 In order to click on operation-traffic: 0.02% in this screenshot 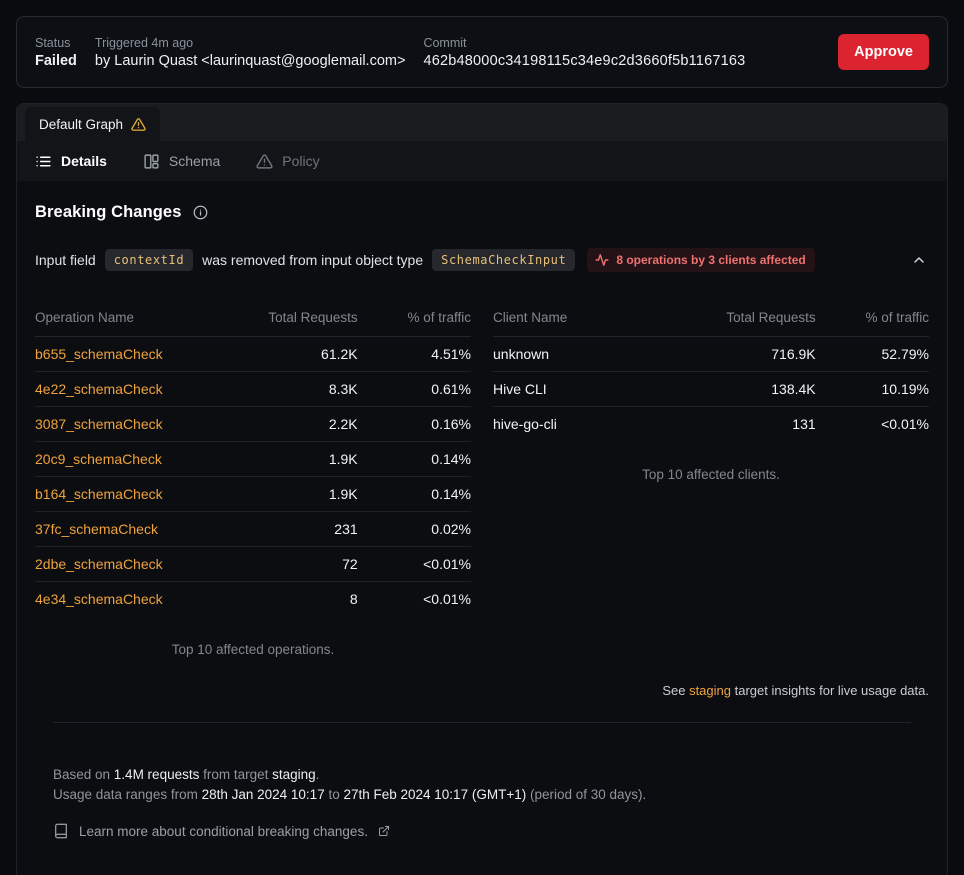, I will do `click(451, 529)`.